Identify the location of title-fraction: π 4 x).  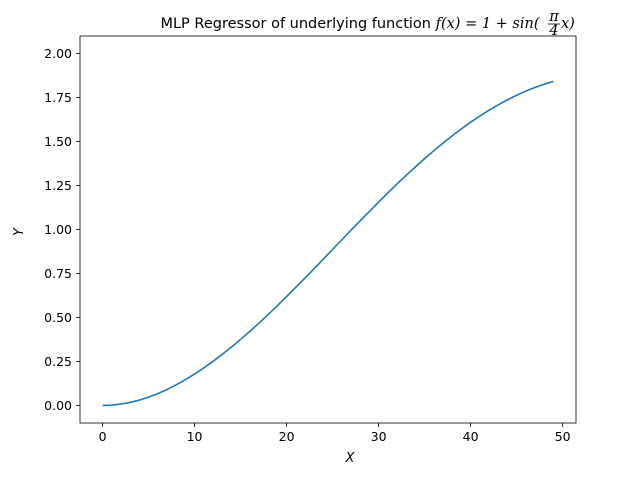
(561, 24).